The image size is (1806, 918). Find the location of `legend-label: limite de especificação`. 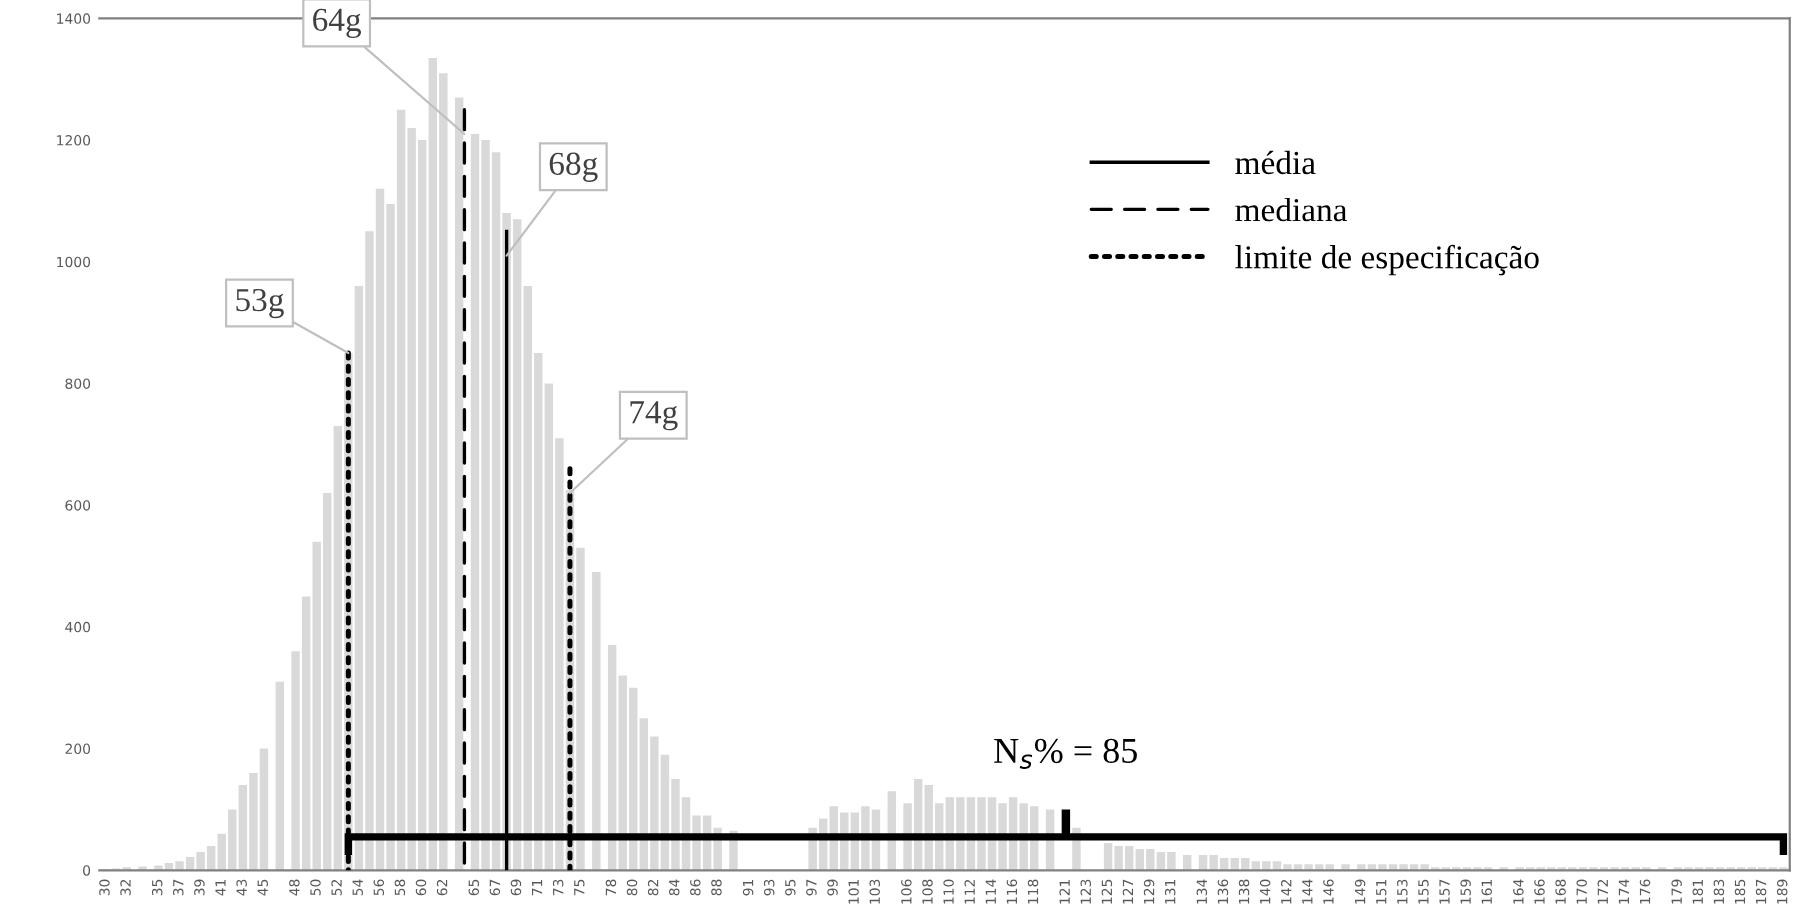

legend-label: limite de especificação is located at coordinates (1387, 260).